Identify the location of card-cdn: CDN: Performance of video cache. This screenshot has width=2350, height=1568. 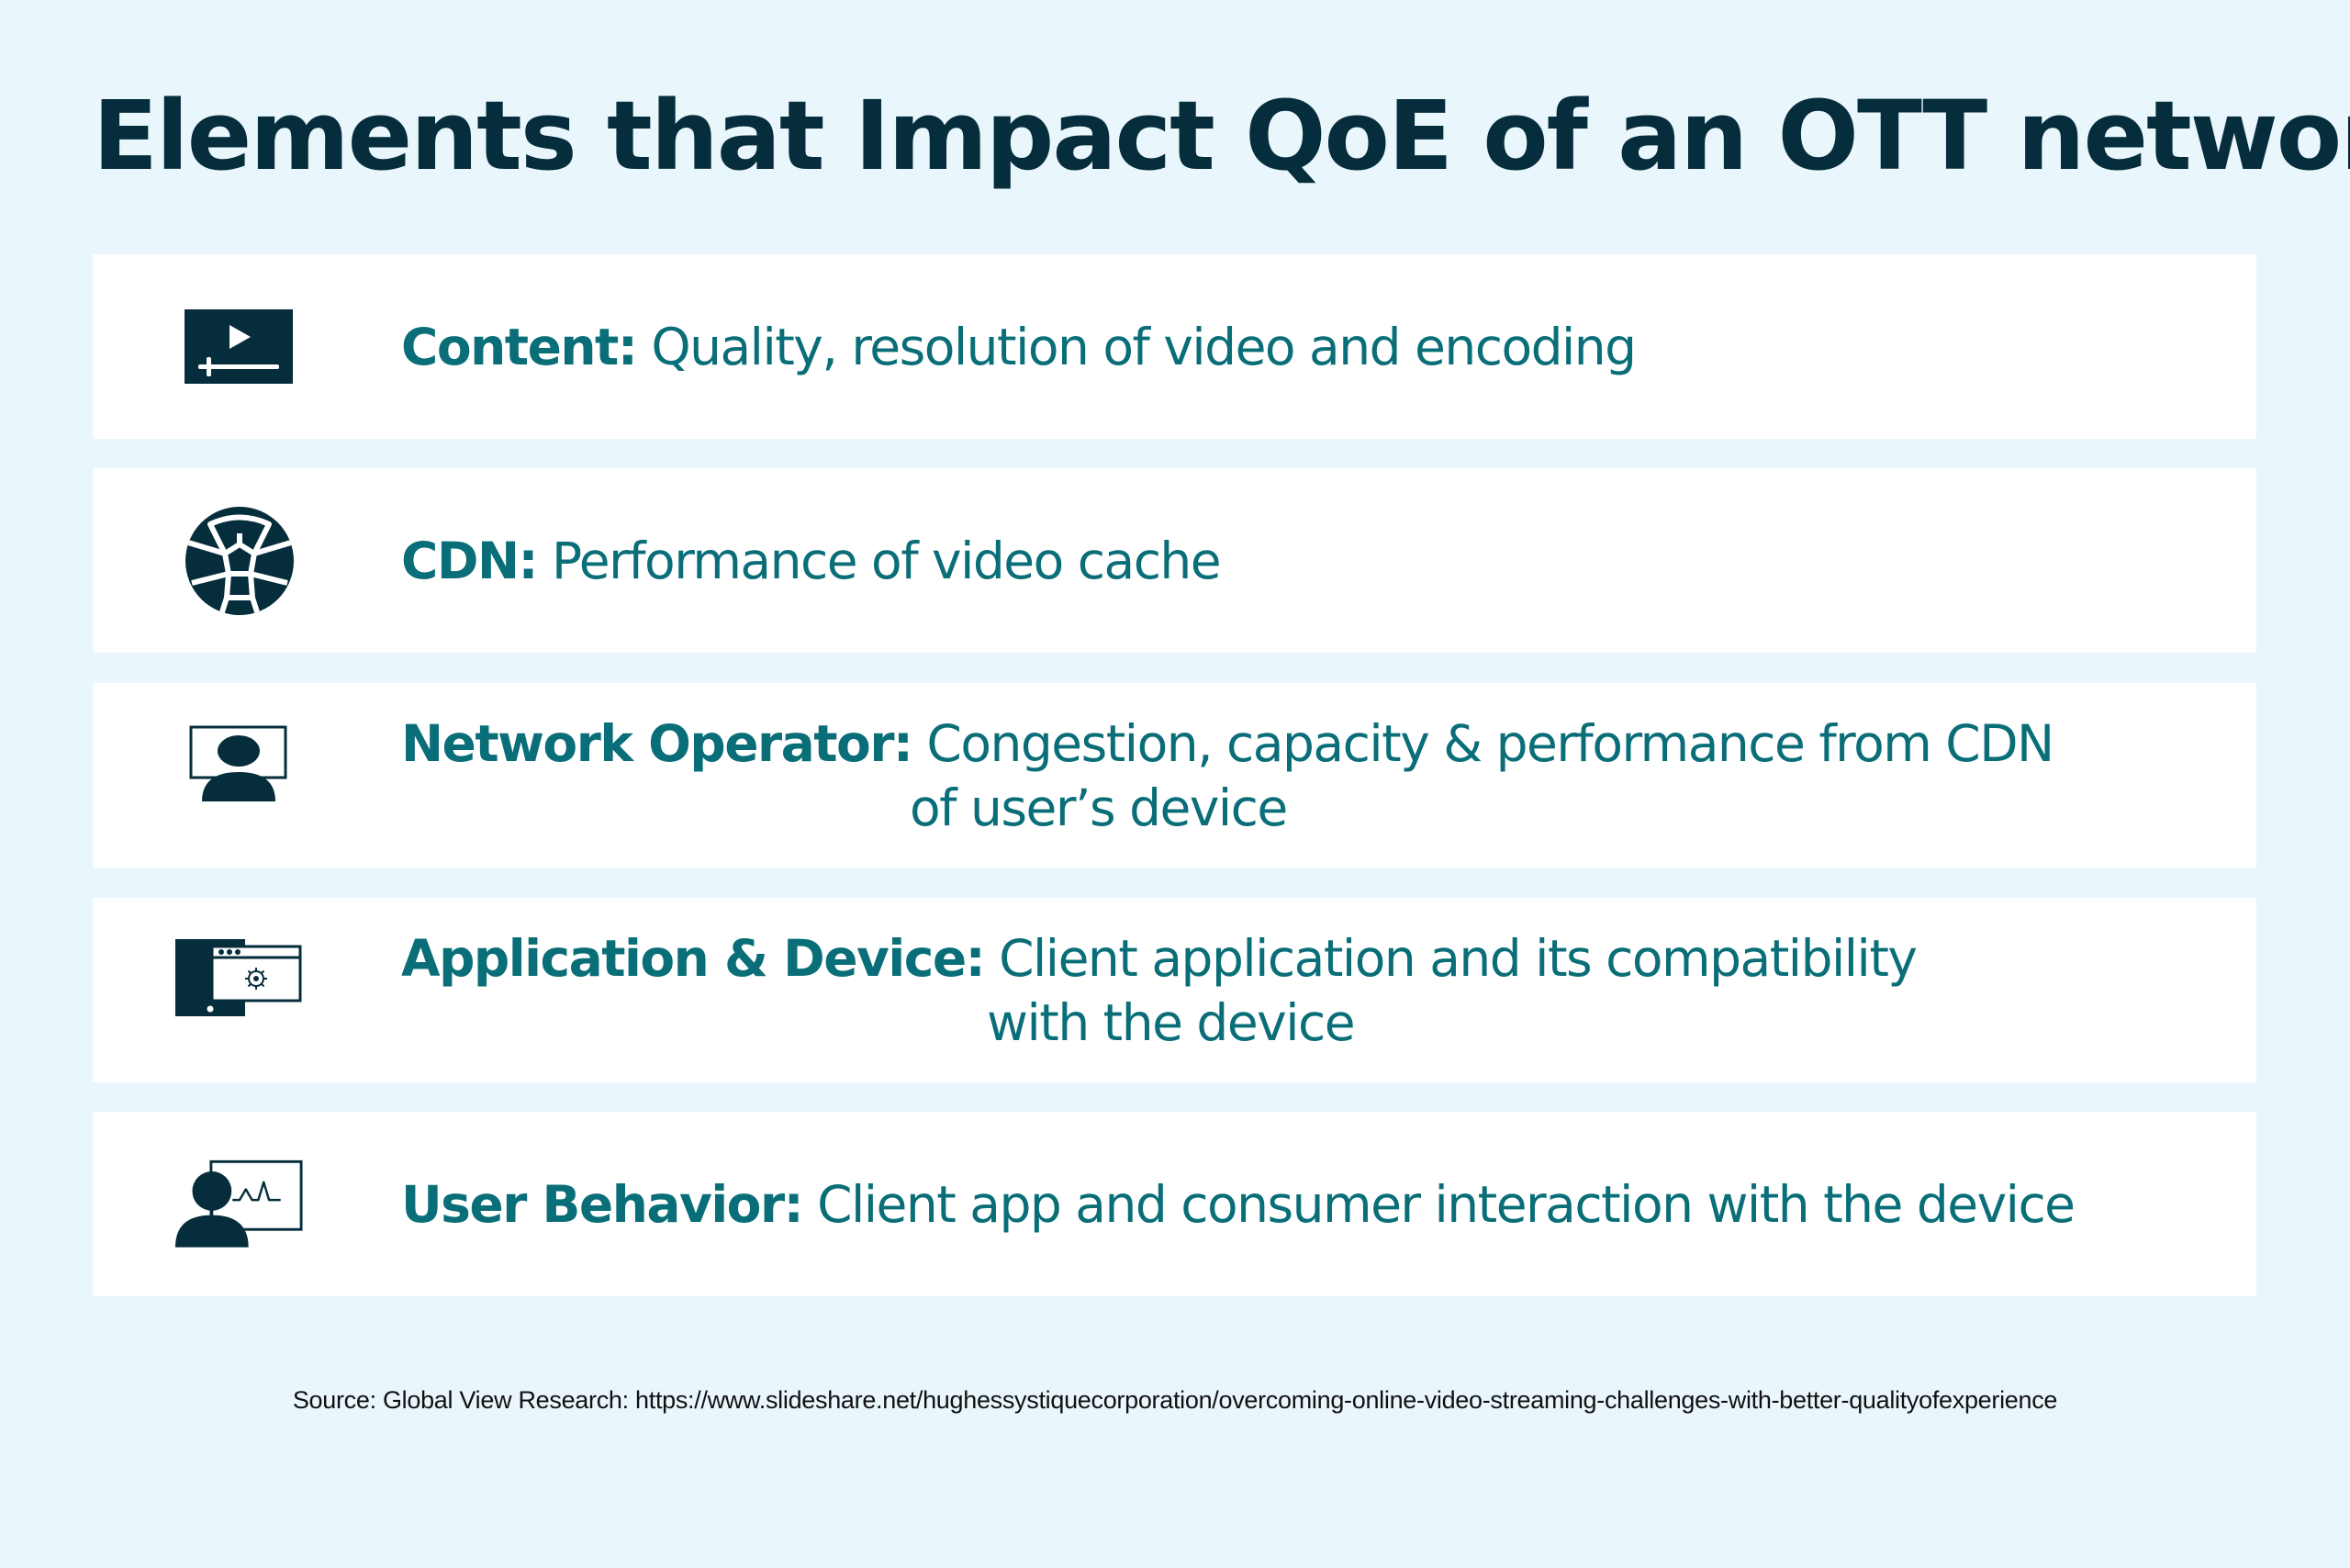
(1174, 560).